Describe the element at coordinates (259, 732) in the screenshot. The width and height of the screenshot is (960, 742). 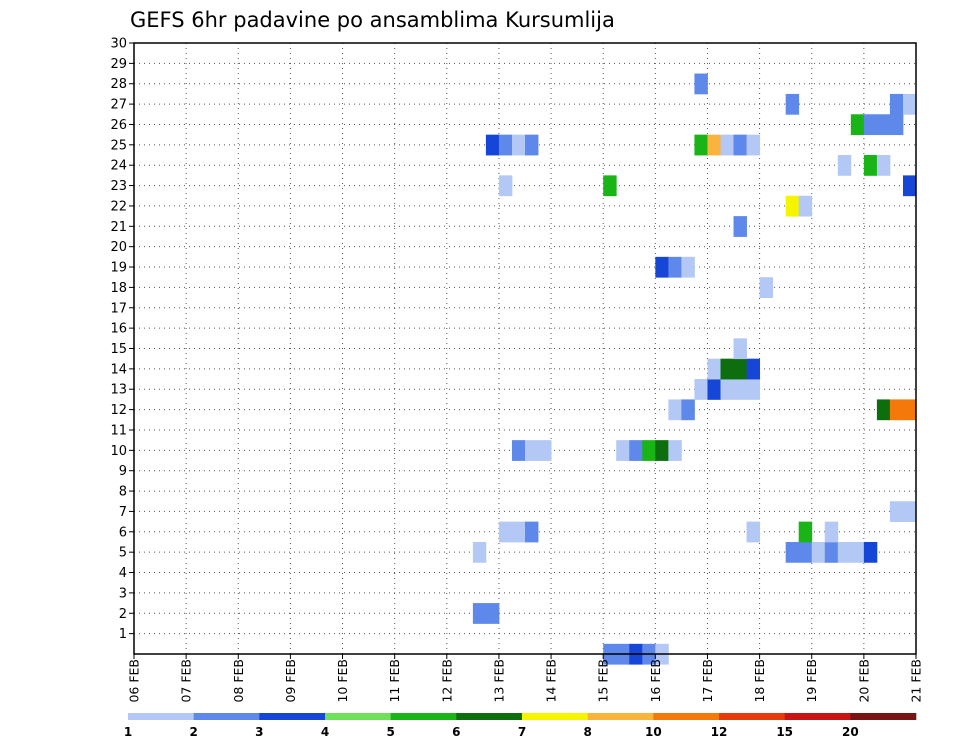
I see `colorbar-label: 3` at that location.